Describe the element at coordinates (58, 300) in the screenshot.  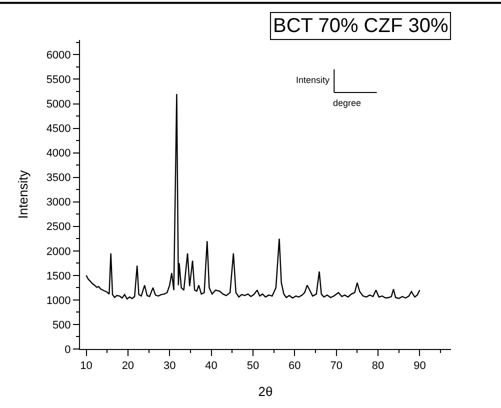
I see `y-tick-label: 1000` at that location.